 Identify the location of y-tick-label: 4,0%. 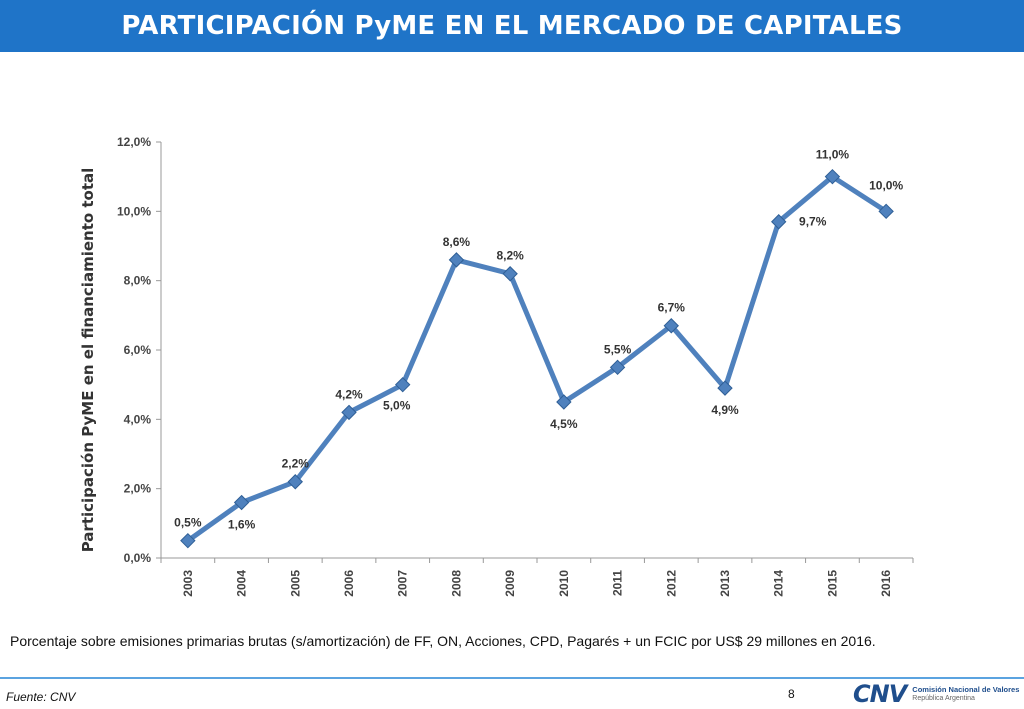
(138, 419).